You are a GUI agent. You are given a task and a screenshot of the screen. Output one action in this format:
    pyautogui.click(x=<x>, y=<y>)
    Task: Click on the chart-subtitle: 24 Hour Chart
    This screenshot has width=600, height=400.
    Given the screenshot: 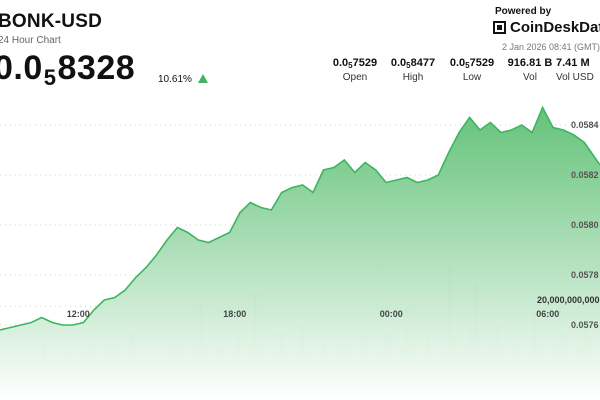 What is the action you would take?
    pyautogui.click(x=30, y=40)
    